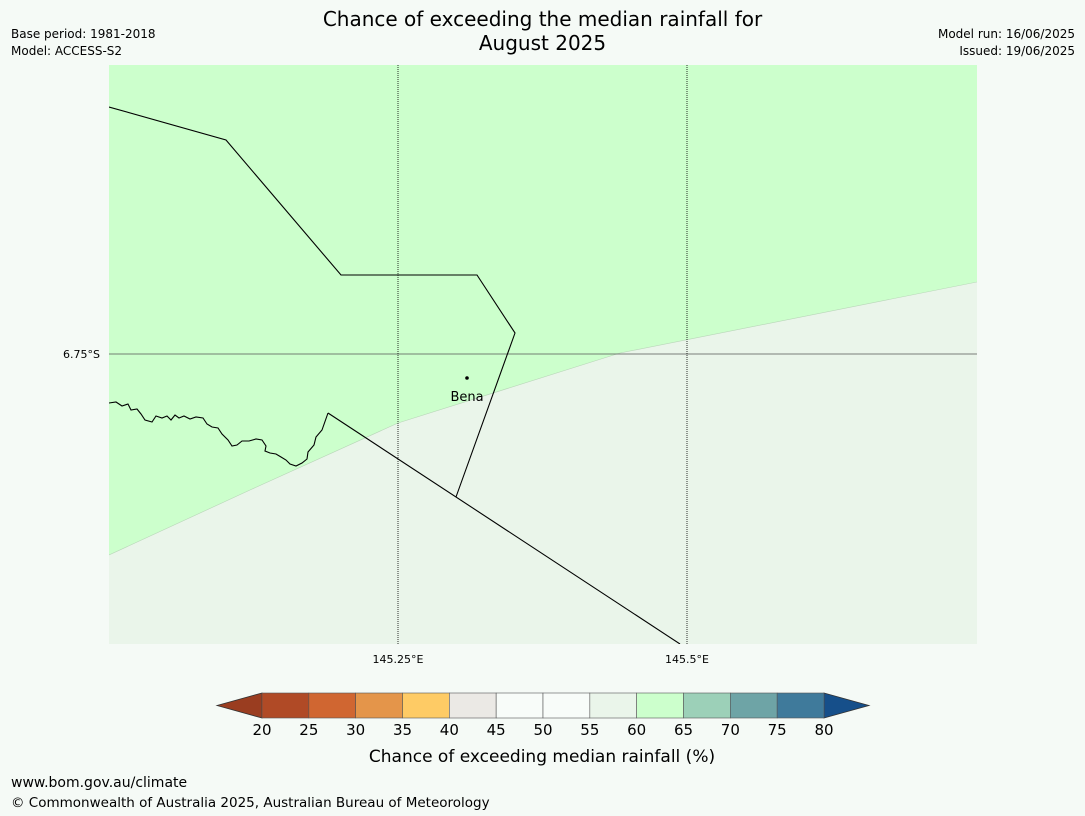  I want to click on meta-left: Base period: 1981-2018 Model: ACCESS-S2, so click(83, 43).